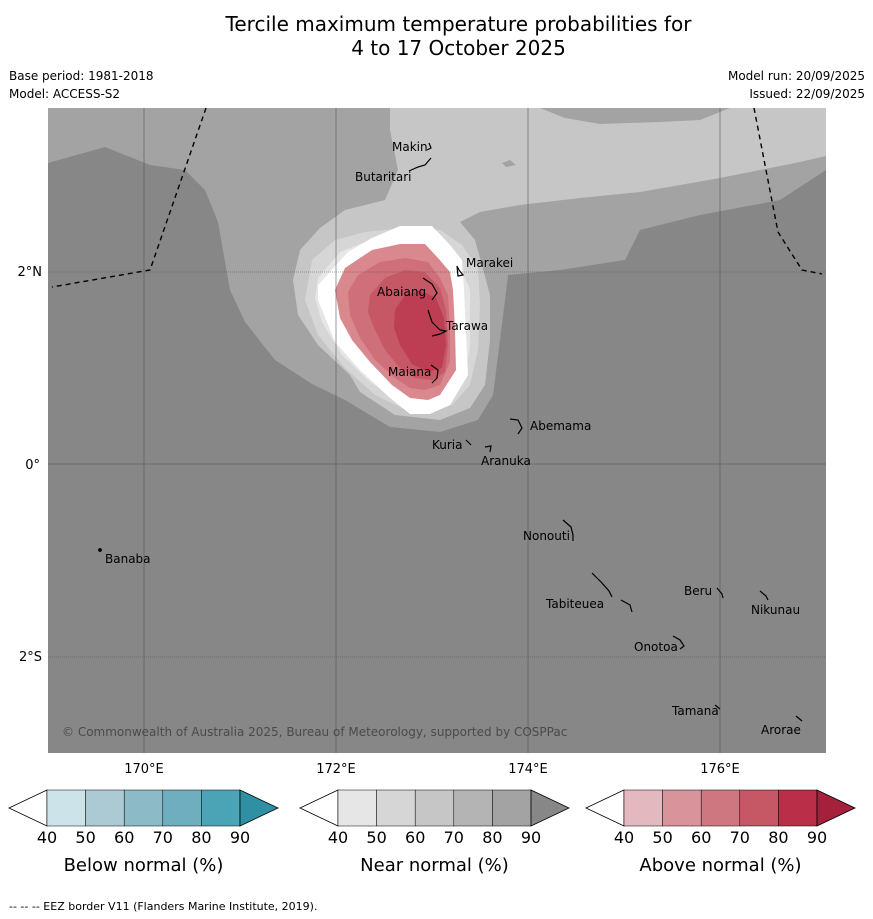 This screenshot has height=919, width=873. Describe the element at coordinates (799, 718) in the screenshot. I see `arorae-island-icon` at that location.